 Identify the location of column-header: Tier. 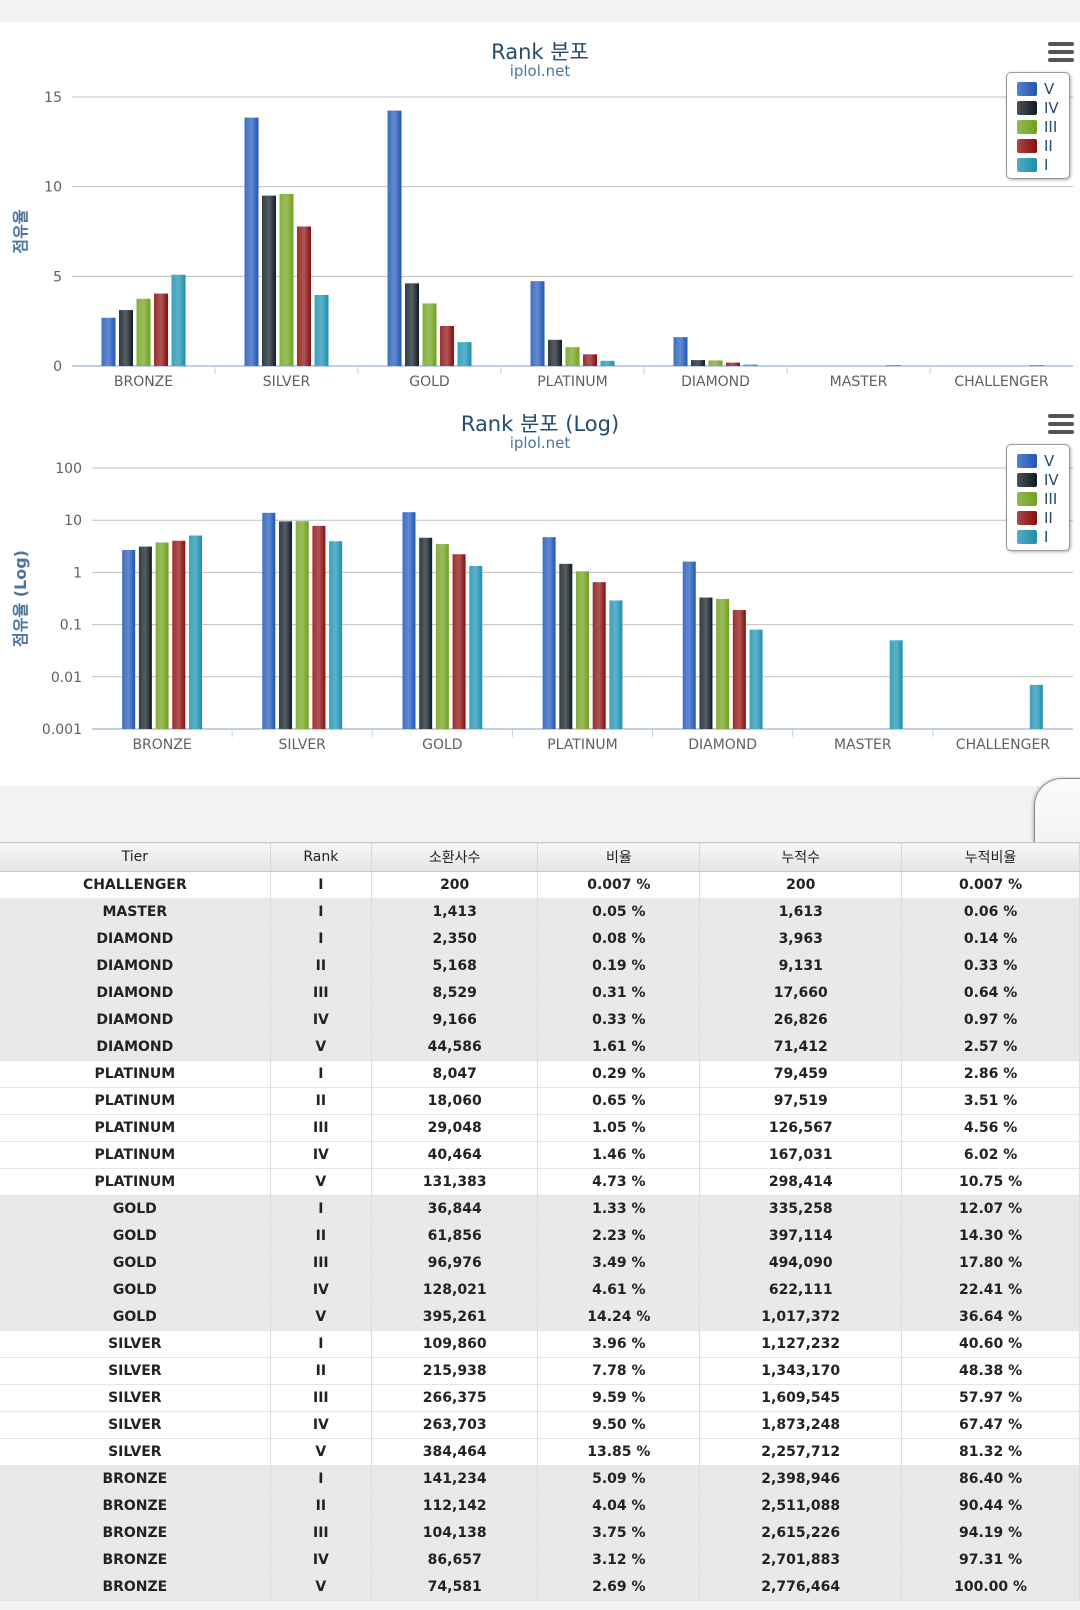
(135, 857).